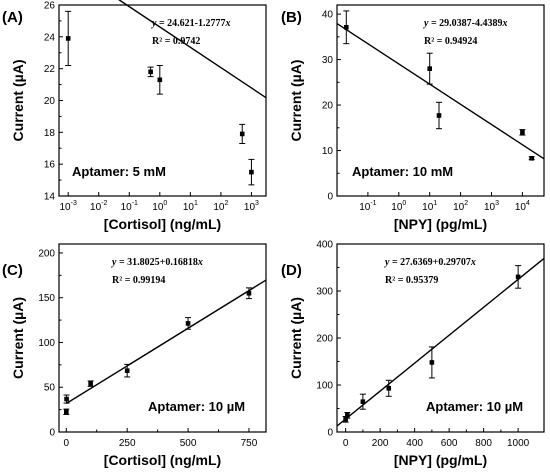  Describe the element at coordinates (50, 197) in the screenshot. I see `y-tick-label: 14` at that location.